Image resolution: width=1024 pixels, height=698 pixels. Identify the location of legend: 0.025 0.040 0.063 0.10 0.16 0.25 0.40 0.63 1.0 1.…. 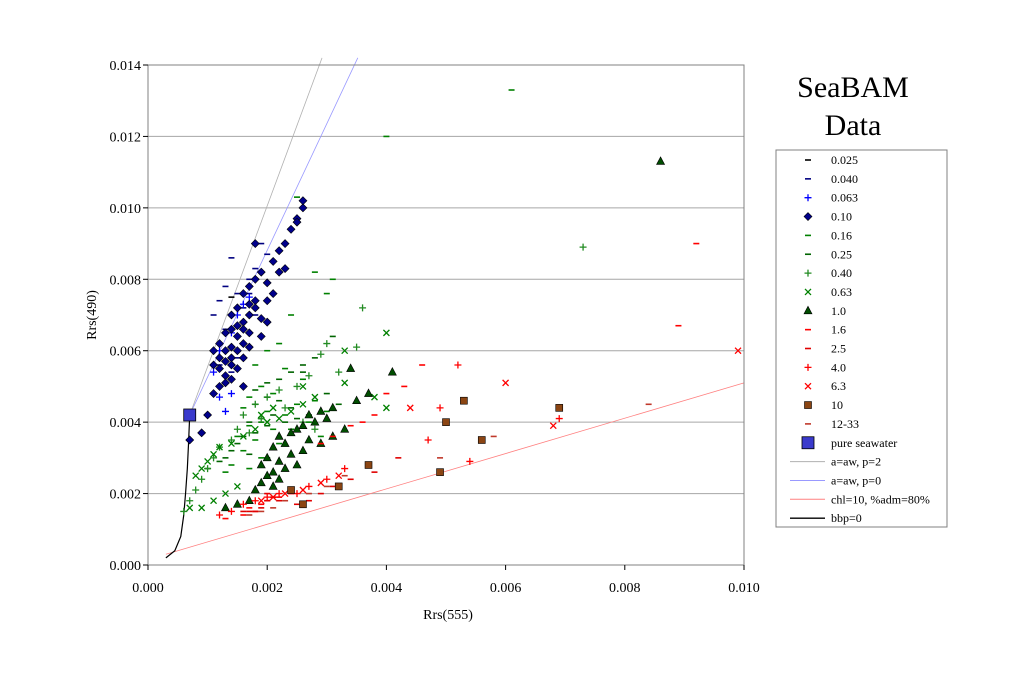
(861, 338).